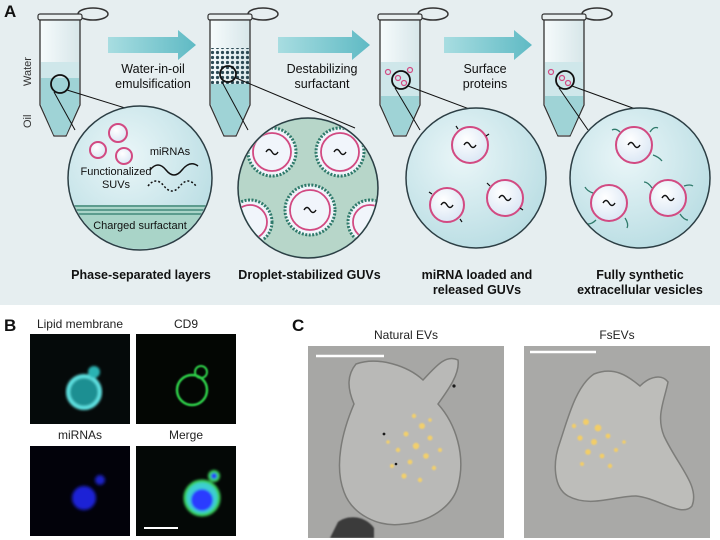 The height and width of the screenshot is (540, 720). Describe the element at coordinates (10, 325) in the screenshot. I see `panel-label-b: B` at that location.